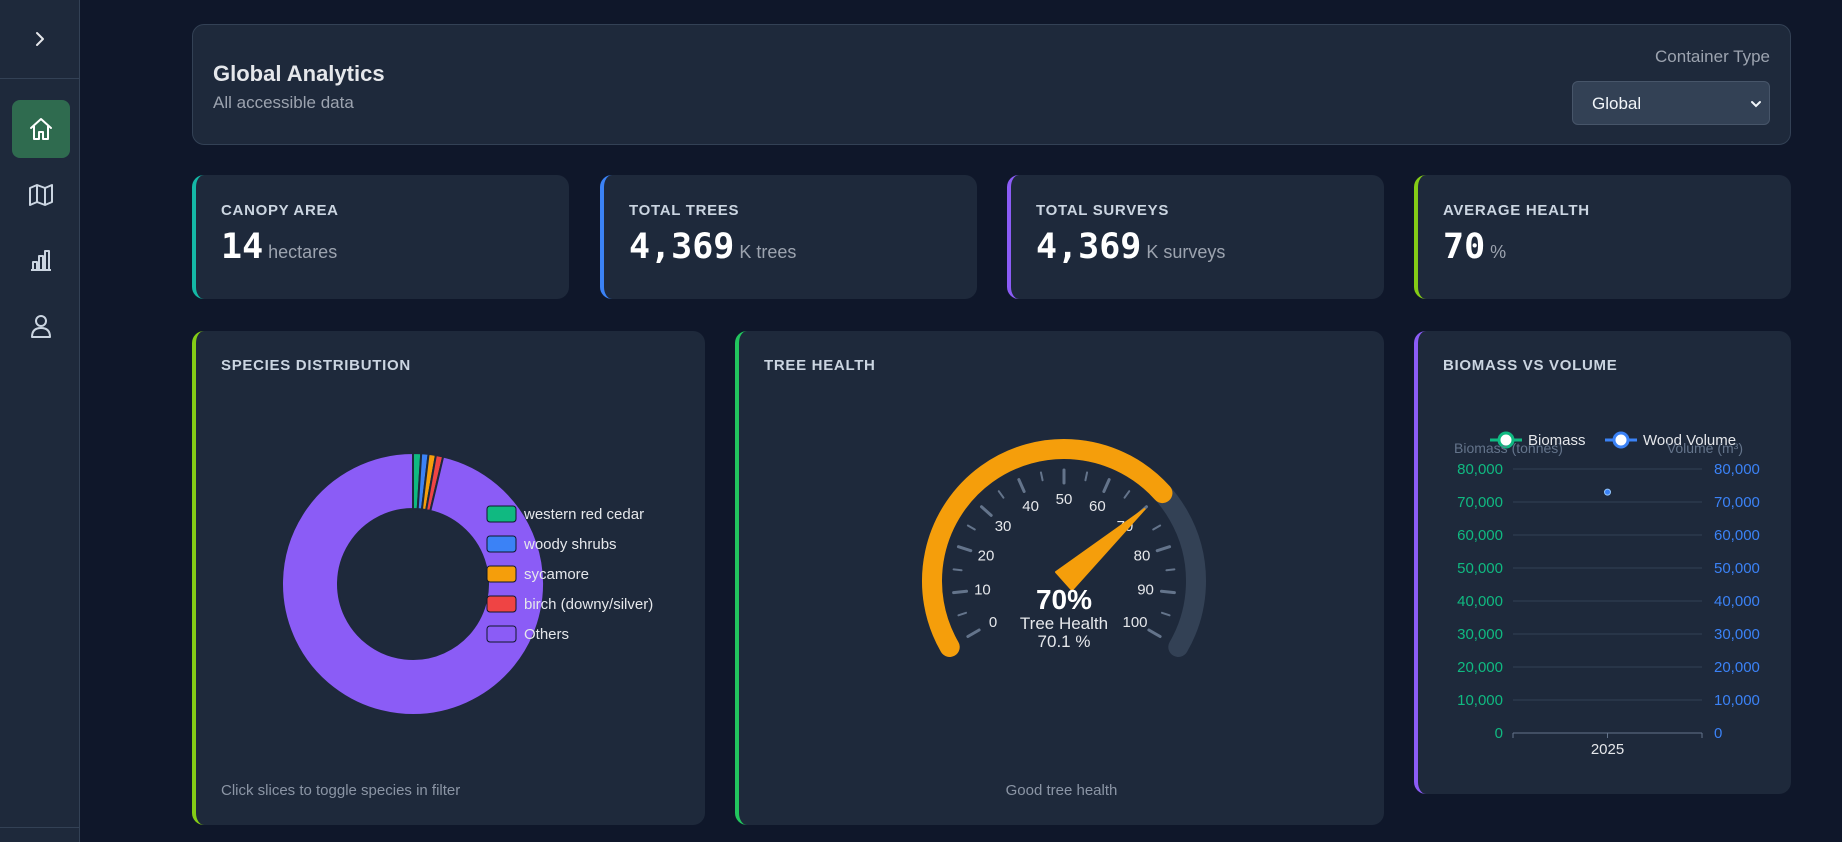 The image size is (1842, 842). What do you see at coordinates (280, 210) in the screenshot?
I see `stat-label: CANOPY AREA` at bounding box center [280, 210].